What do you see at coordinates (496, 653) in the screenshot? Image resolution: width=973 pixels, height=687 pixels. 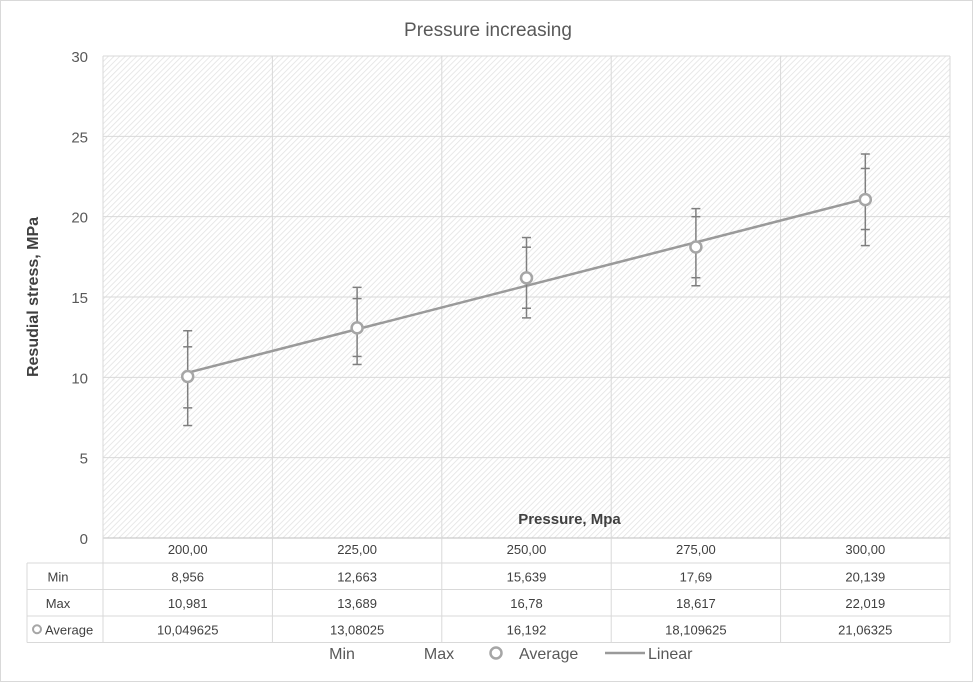 I see `legend-average-icon` at bounding box center [496, 653].